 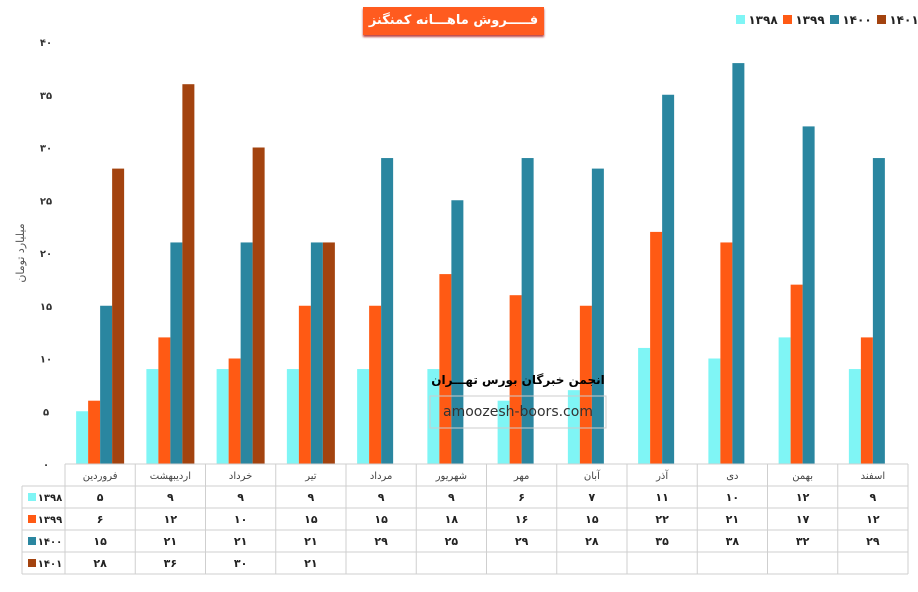 I want to click on category-label: آبان, so click(x=592, y=475).